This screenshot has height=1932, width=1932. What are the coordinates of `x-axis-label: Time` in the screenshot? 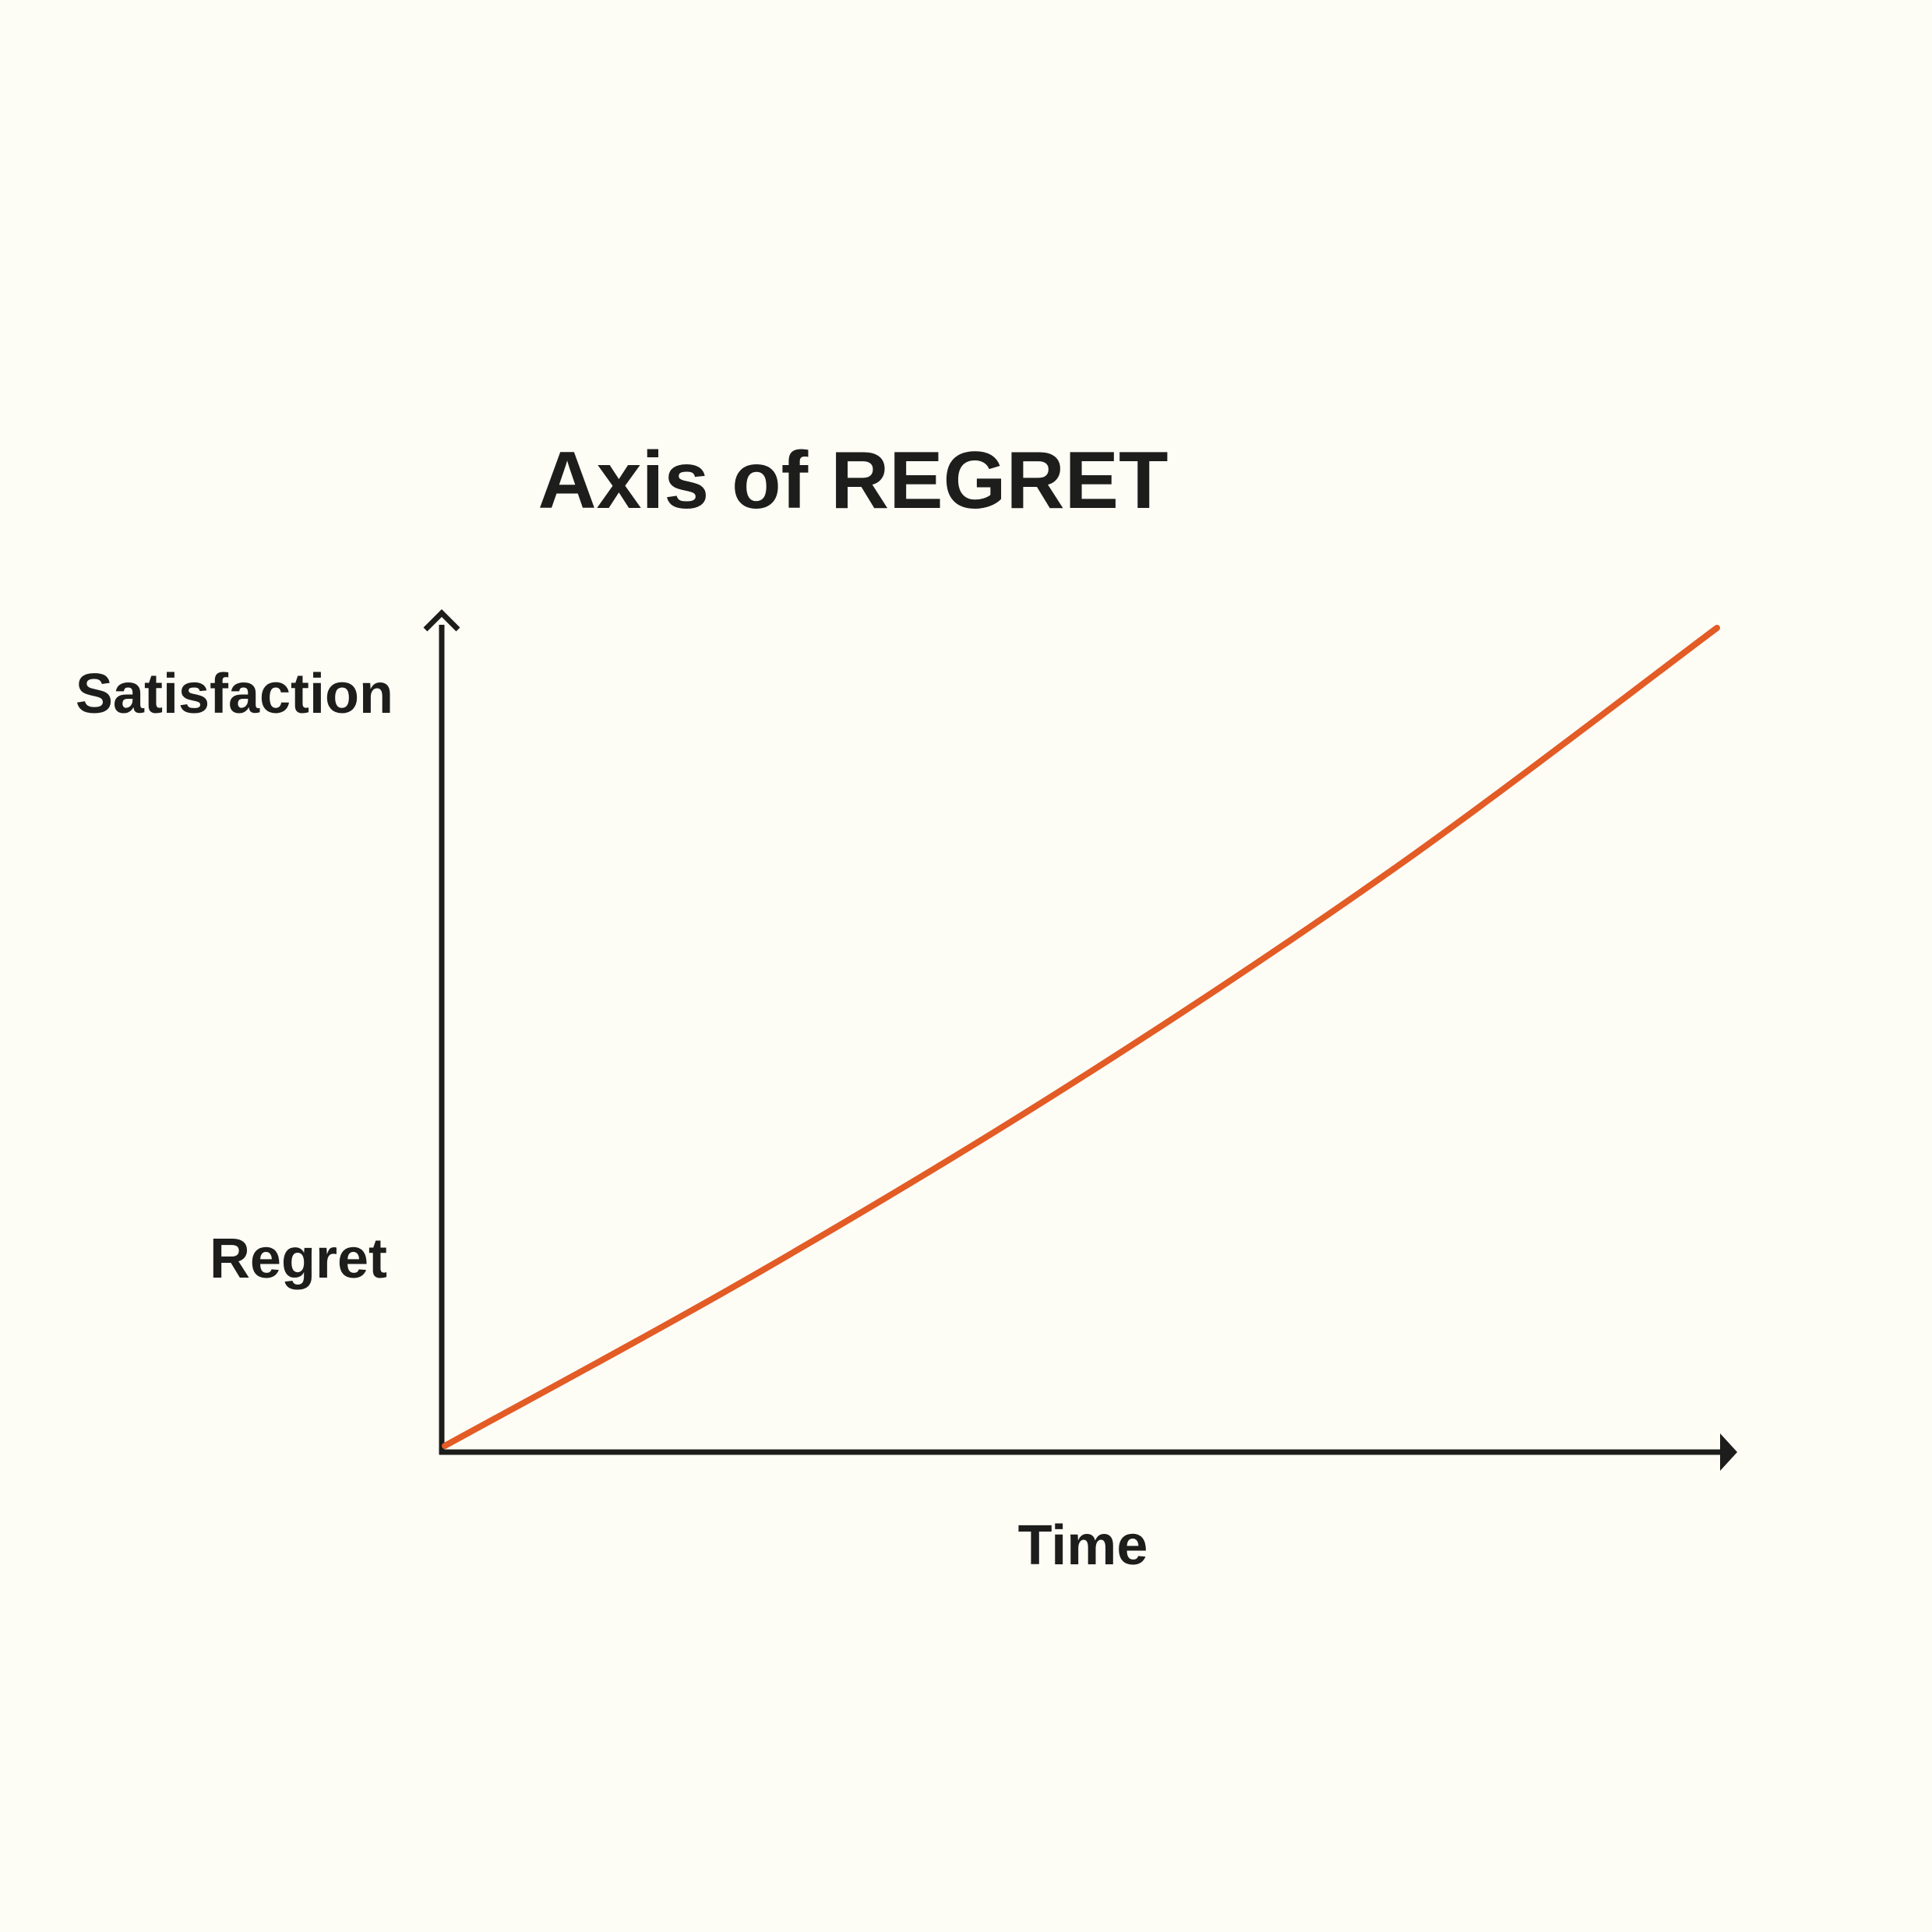 It's located at (1083, 1545).